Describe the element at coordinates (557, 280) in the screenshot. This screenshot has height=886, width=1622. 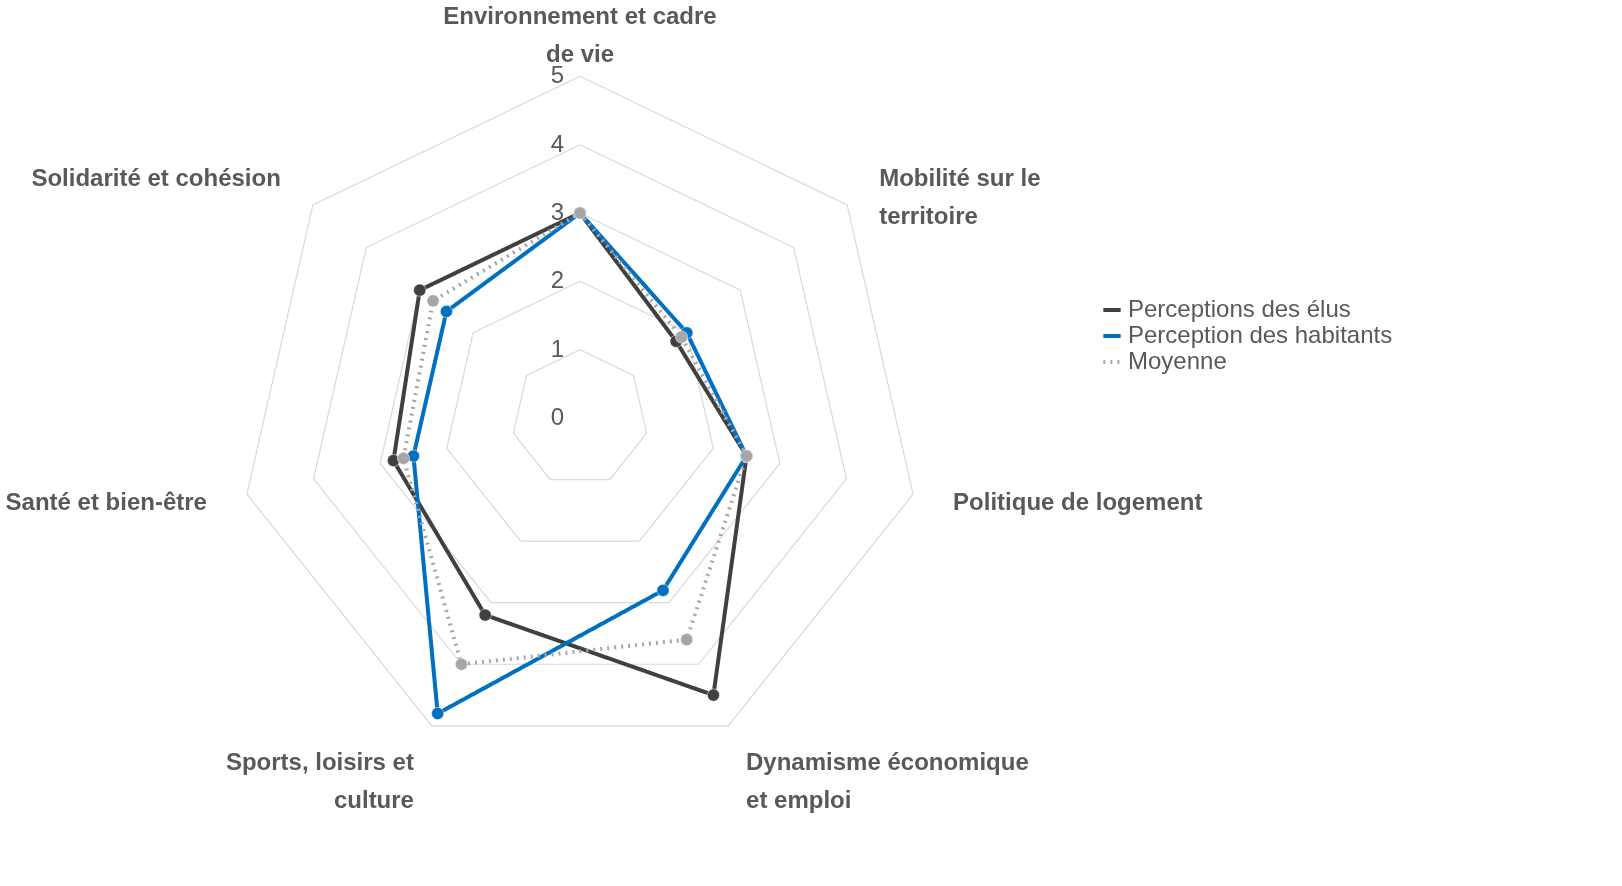
I see `y-tick-label: 2` at that location.